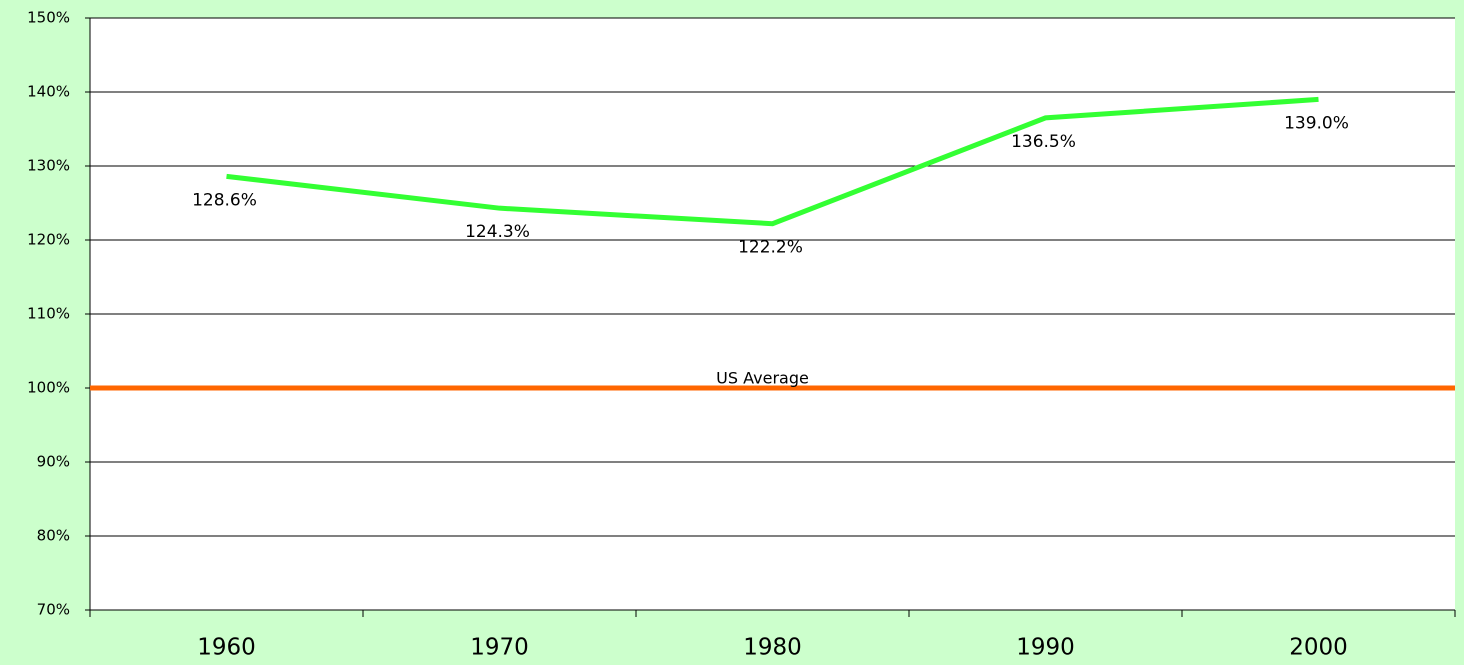 Image resolution: width=1464 pixels, height=665 pixels. What do you see at coordinates (48, 92) in the screenshot?
I see `y-tick-label: 140%` at bounding box center [48, 92].